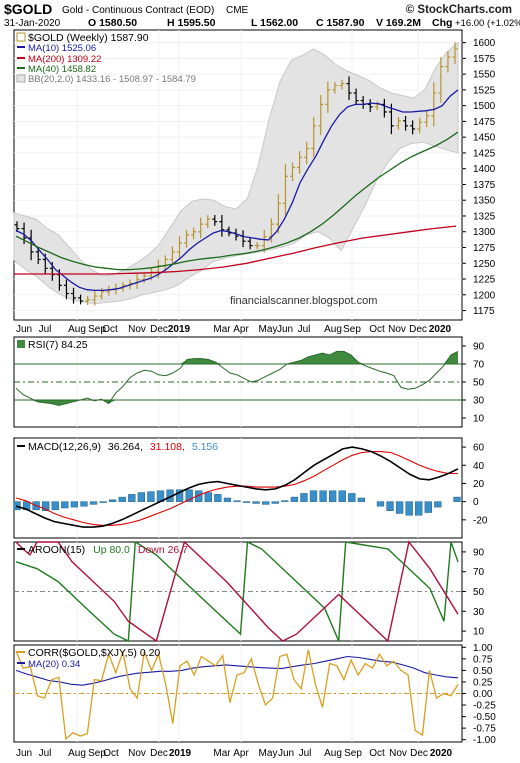 The width and height of the screenshot is (520, 763). Describe the element at coordinates (484, 153) in the screenshot. I see `price-tick-label: 1425` at that location.